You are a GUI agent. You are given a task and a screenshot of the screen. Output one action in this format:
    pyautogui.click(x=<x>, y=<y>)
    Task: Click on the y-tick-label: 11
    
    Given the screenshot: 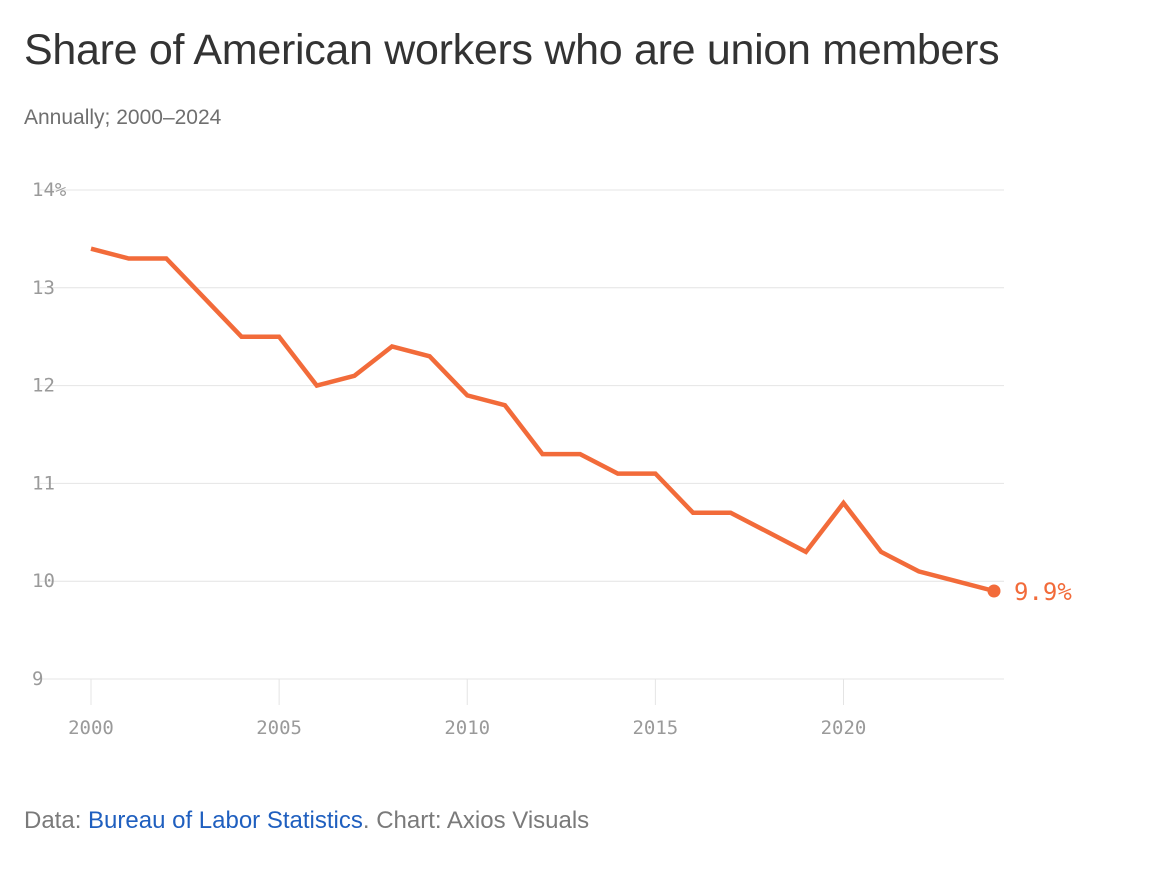 What is the action you would take?
    pyautogui.click(x=43, y=483)
    